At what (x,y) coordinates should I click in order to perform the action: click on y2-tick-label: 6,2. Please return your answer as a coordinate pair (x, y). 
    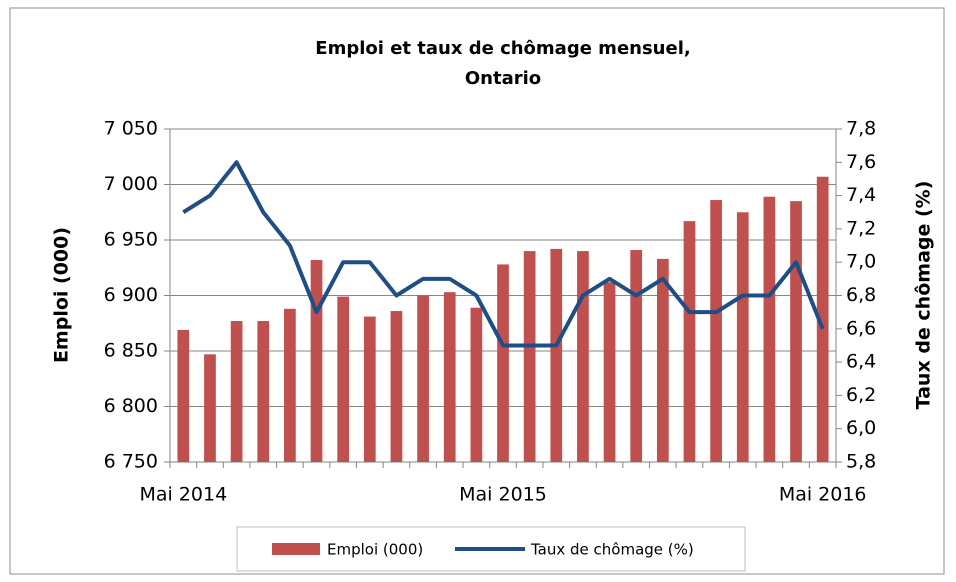
    Looking at the image, I should click on (861, 395).